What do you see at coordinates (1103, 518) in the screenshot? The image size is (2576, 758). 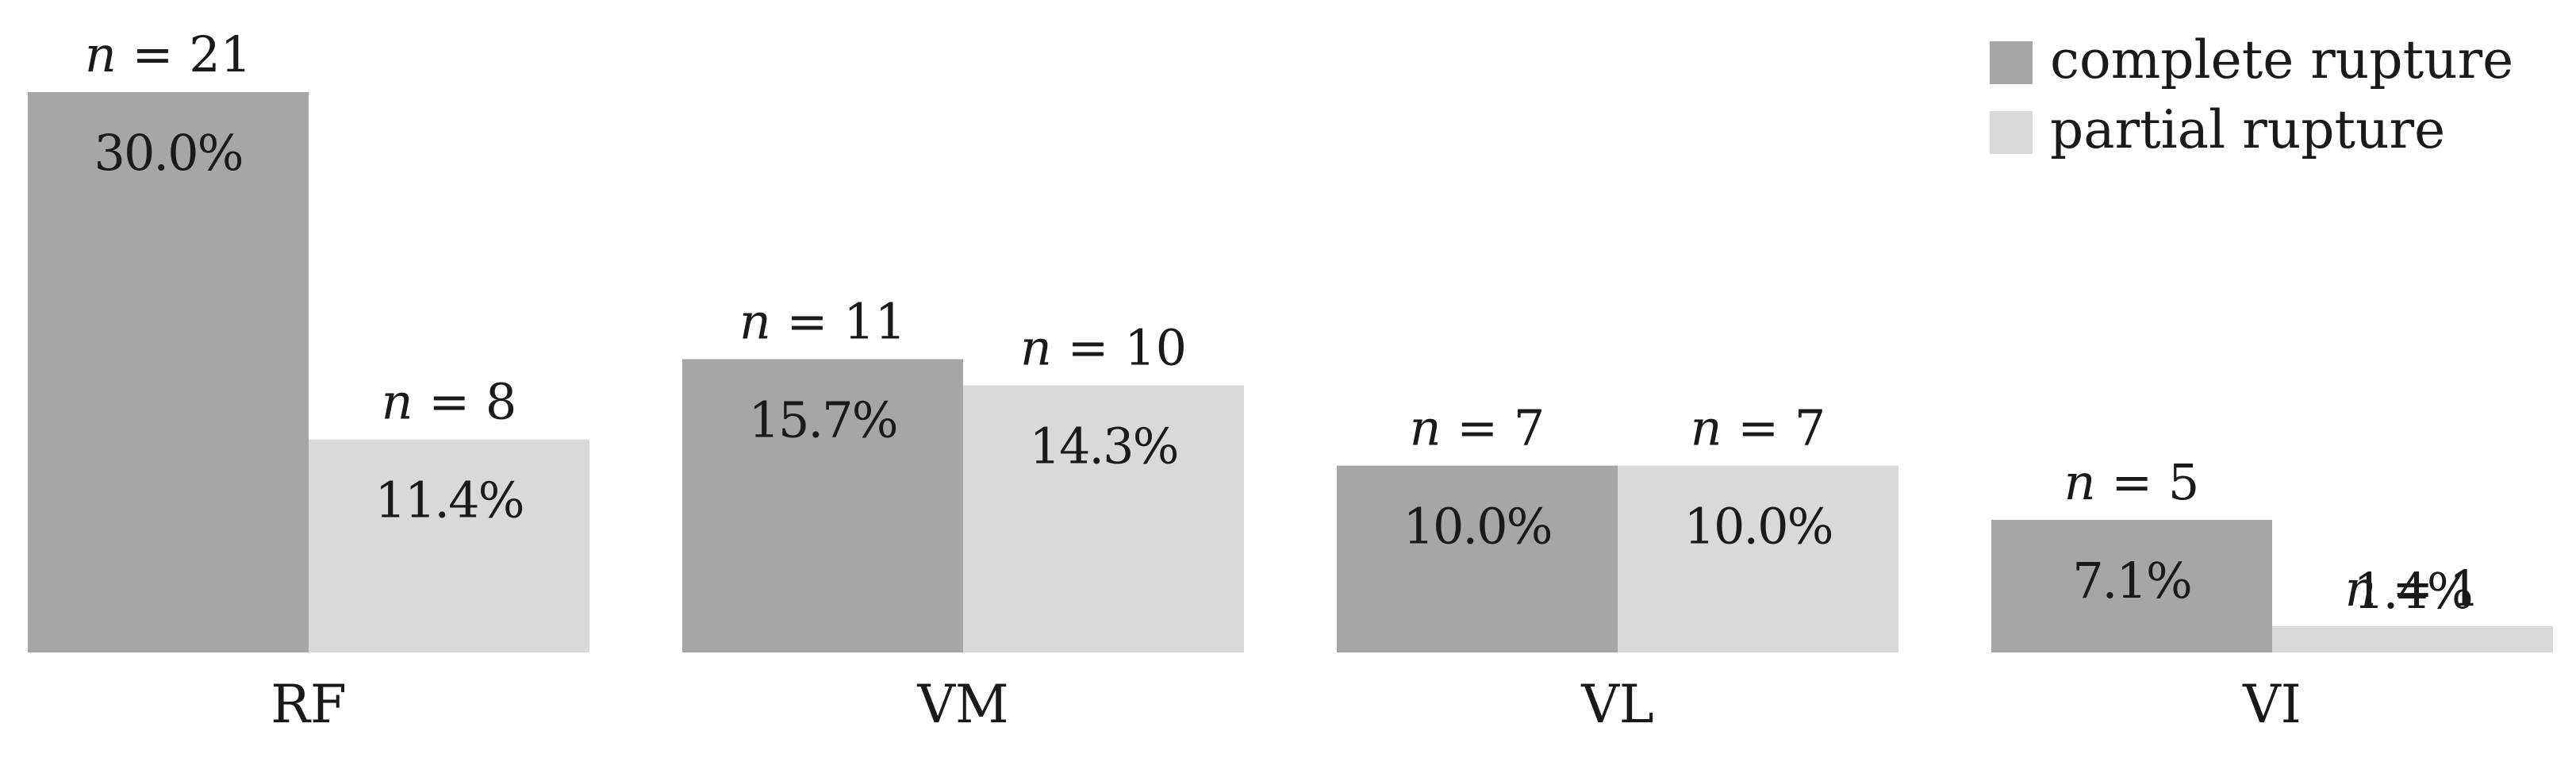 I see `bar-vm-partial` at bounding box center [1103, 518].